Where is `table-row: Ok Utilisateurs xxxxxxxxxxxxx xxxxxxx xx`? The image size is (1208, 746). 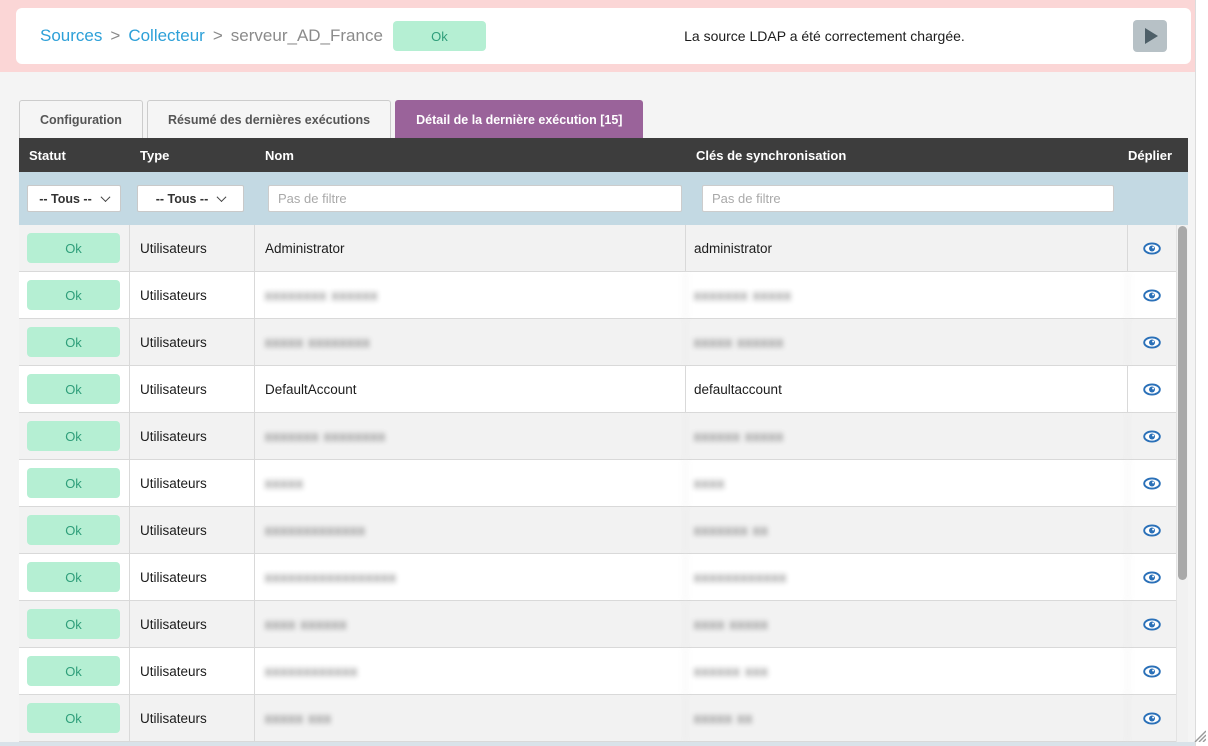 table-row: Ok Utilisateurs xxxxxxxxxxxxx xxxxxxx xx is located at coordinates (603, 530).